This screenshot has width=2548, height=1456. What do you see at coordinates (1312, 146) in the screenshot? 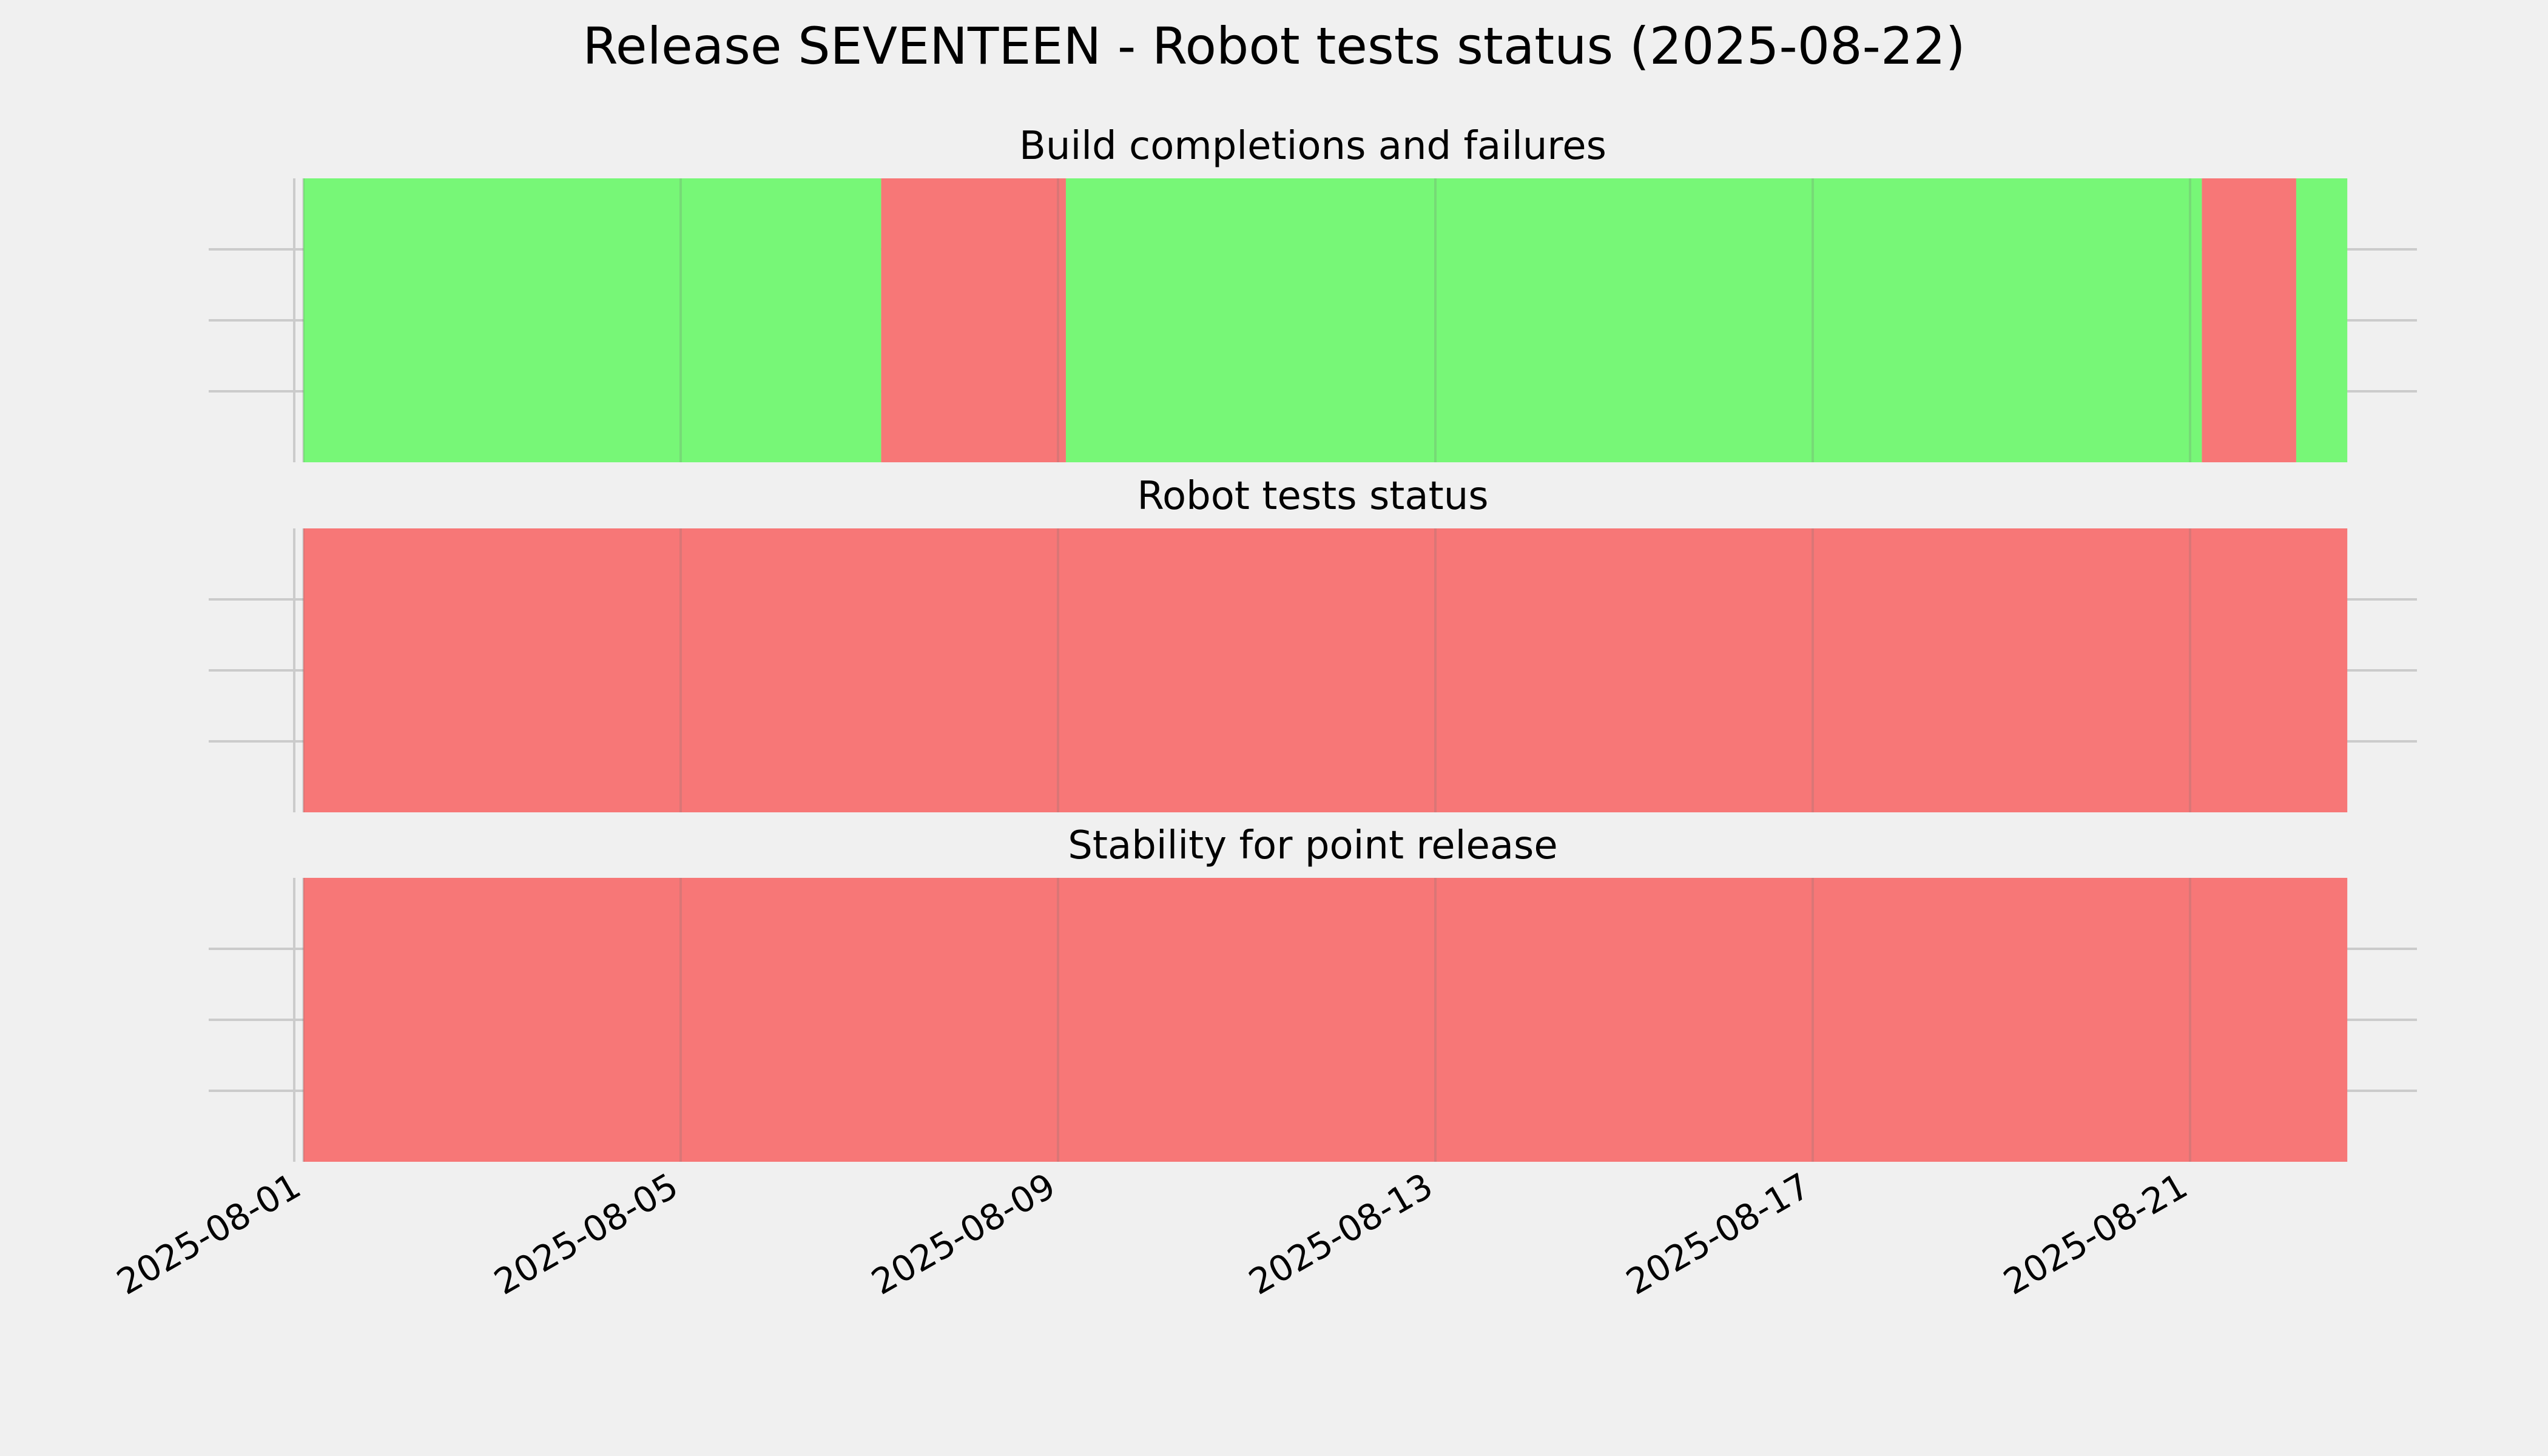
I see `panel-title: Build completions and failures` at bounding box center [1312, 146].